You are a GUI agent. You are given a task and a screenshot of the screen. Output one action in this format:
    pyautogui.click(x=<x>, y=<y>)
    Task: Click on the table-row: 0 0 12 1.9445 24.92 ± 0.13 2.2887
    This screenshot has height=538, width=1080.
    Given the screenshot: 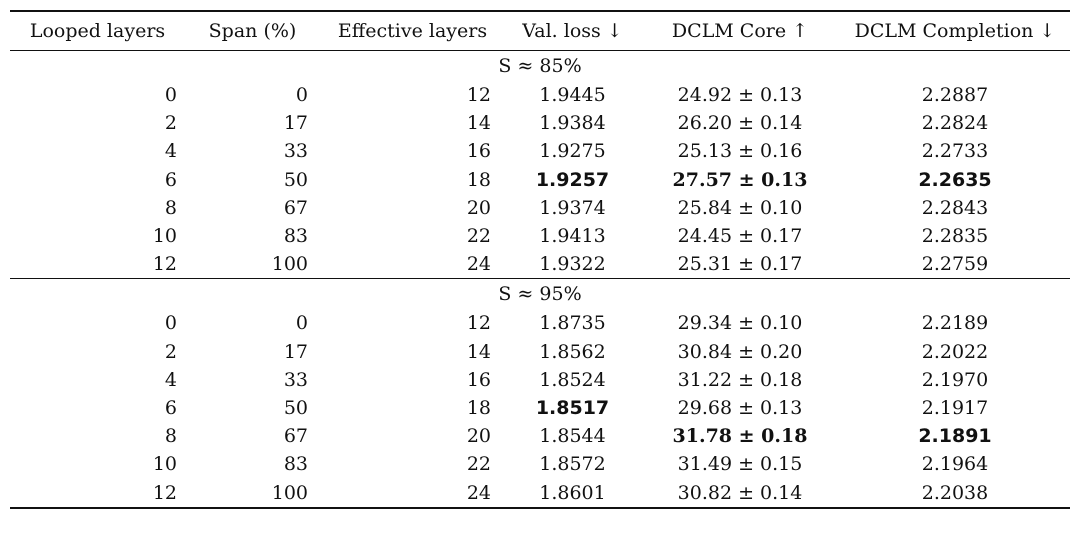 What is the action you would take?
    pyautogui.click(x=540, y=95)
    